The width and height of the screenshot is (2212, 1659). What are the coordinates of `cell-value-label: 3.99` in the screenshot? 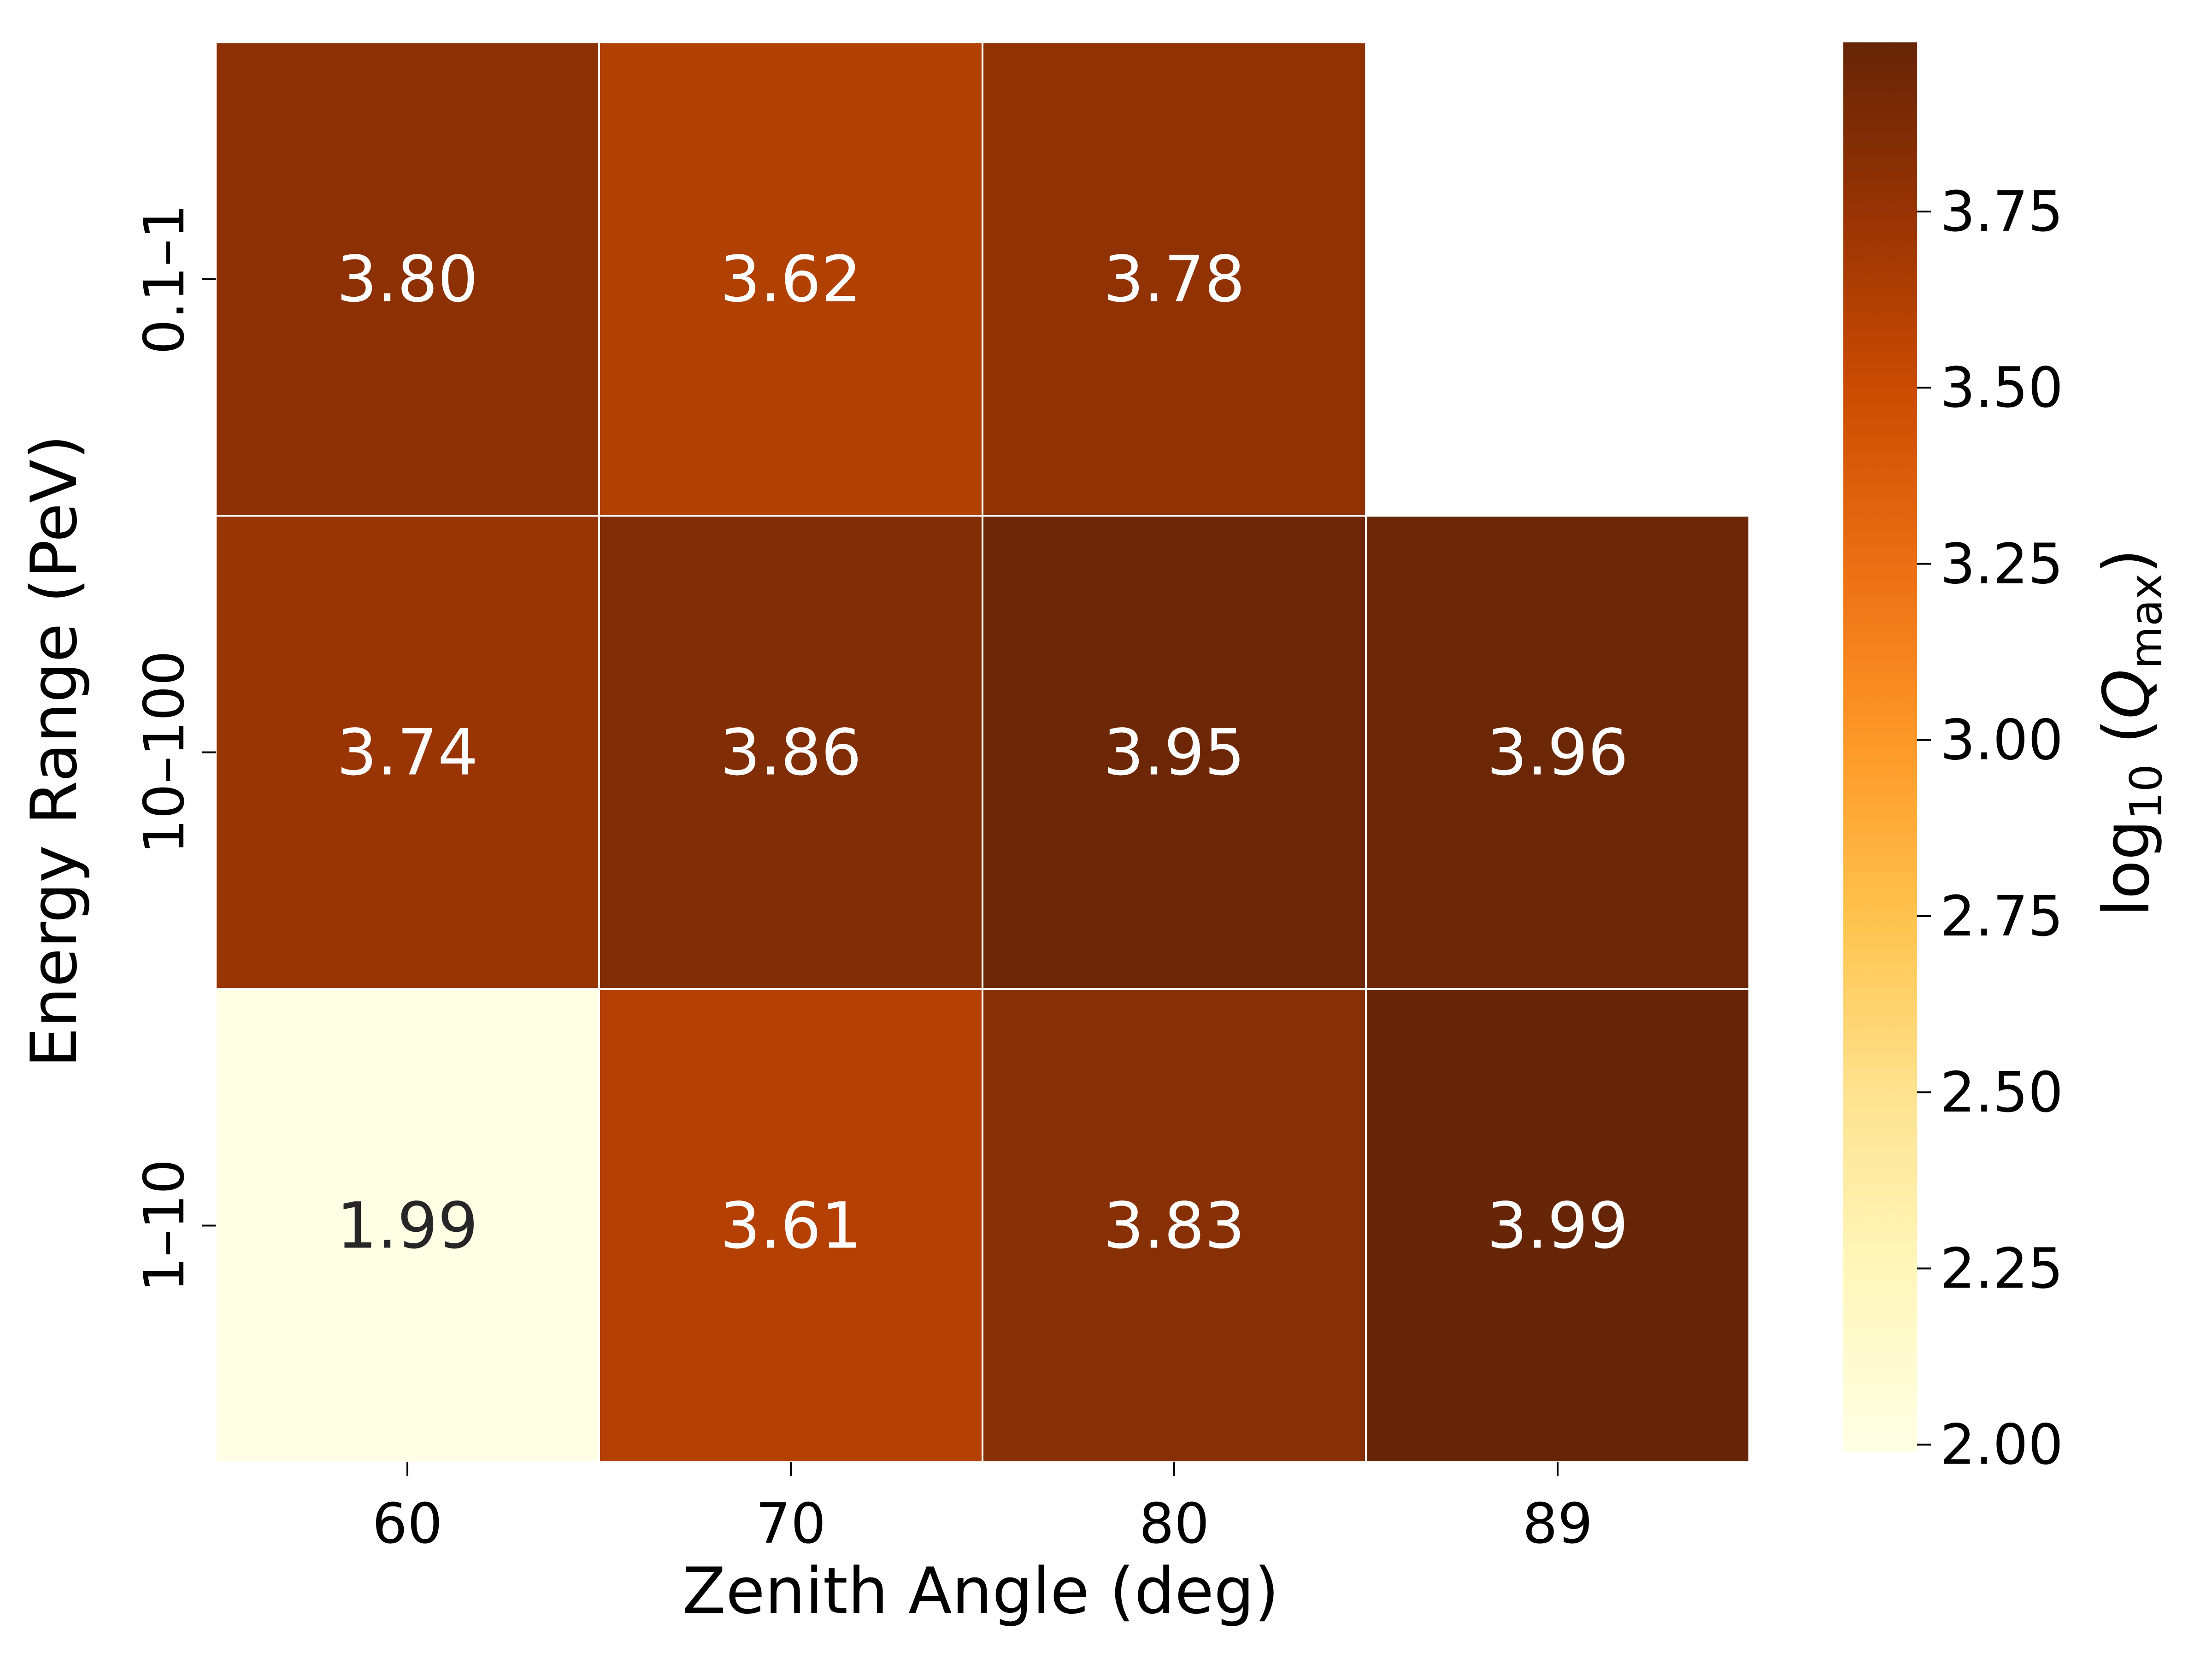 It's located at (1557, 1226).